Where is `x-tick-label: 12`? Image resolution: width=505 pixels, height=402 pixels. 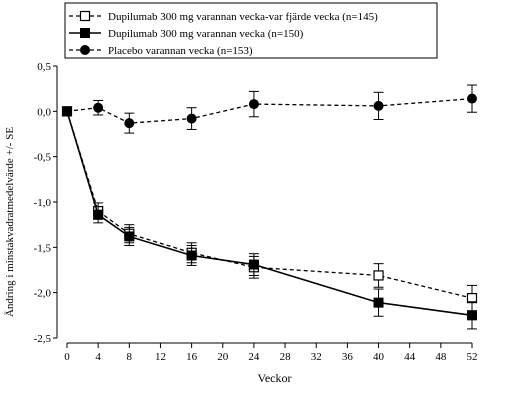 x-tick-label: 12 is located at coordinates (160, 357).